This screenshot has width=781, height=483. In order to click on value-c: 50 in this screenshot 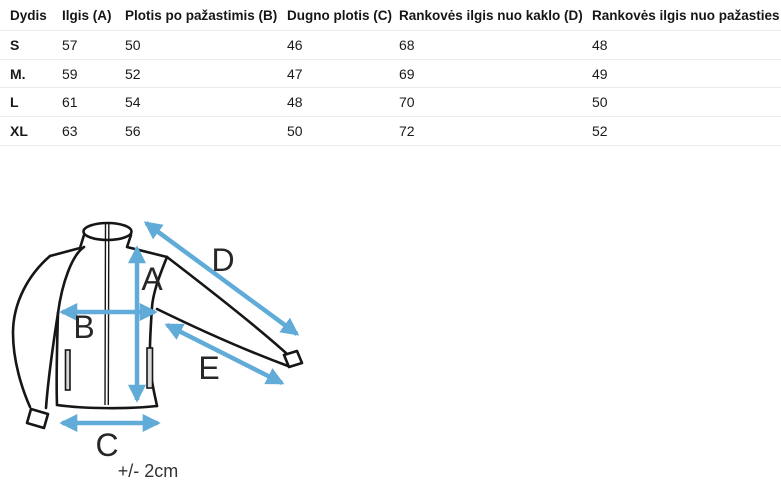, I will do `click(295, 130)`.